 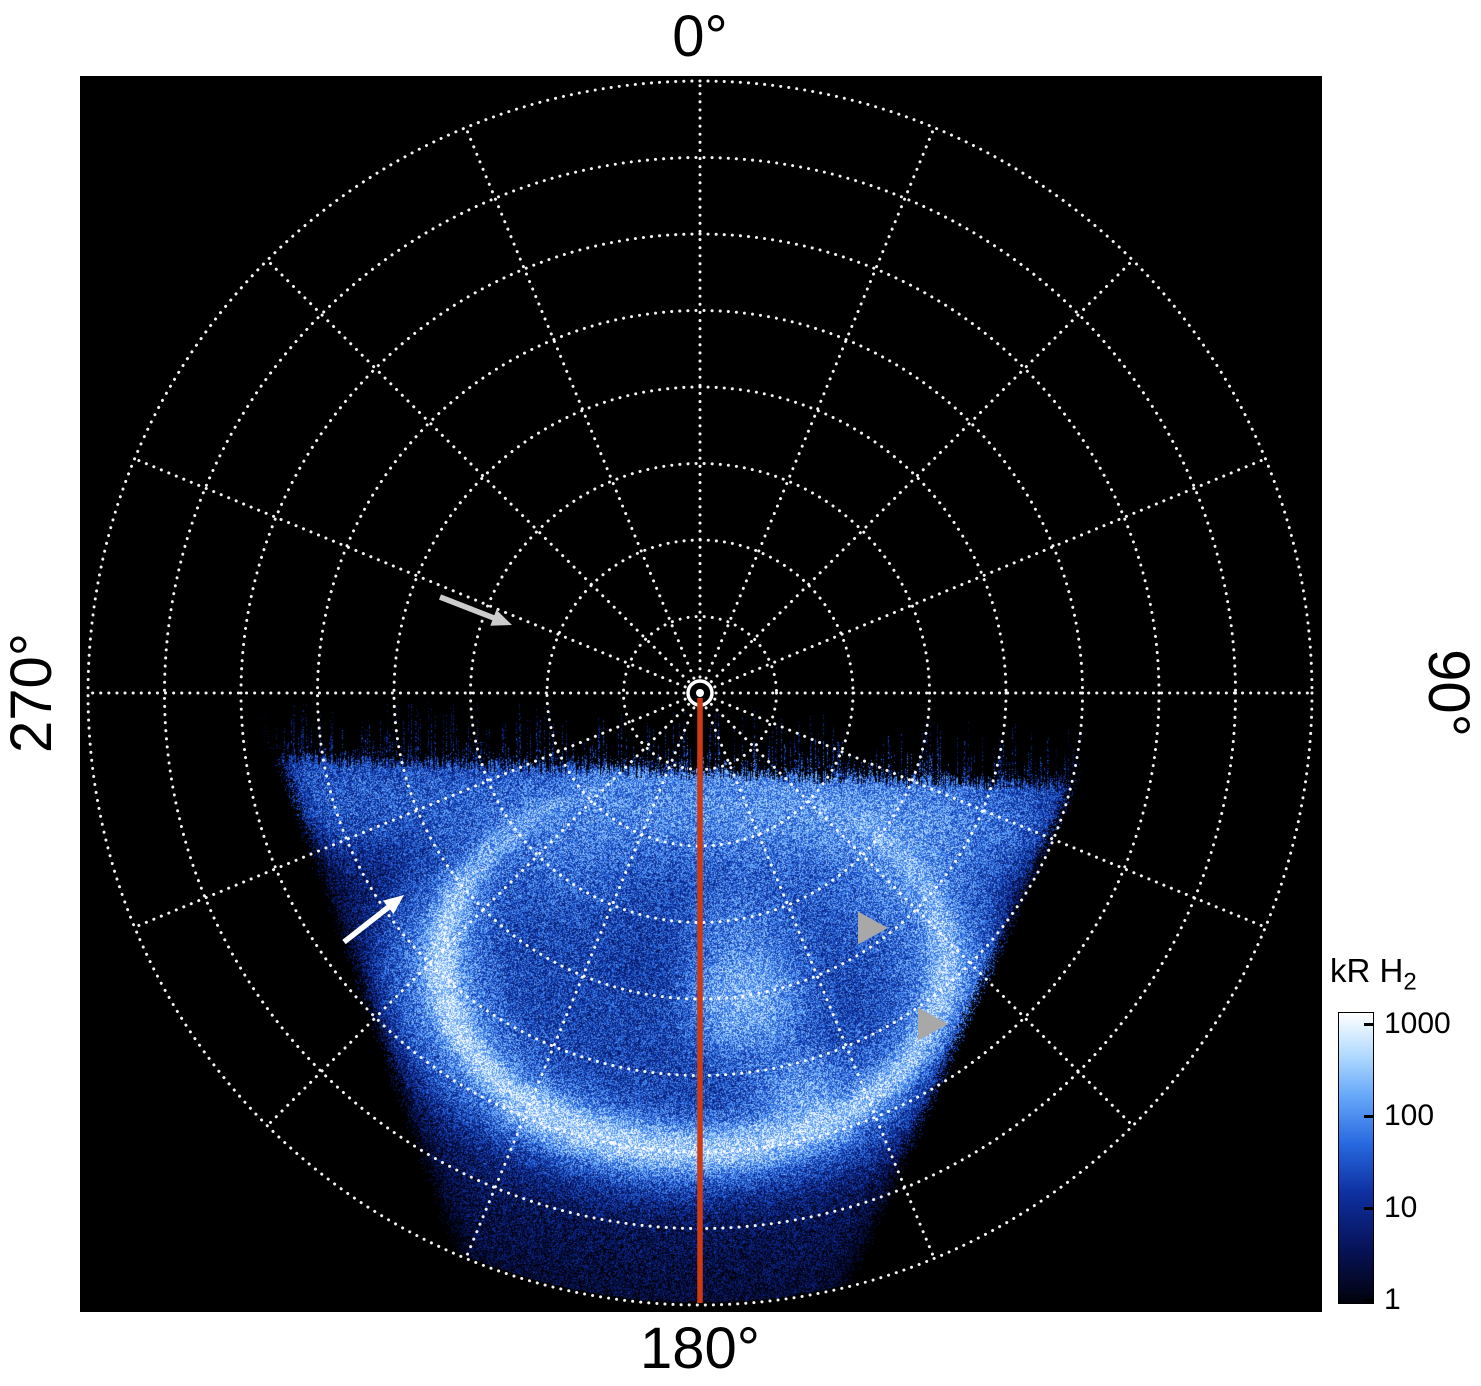 I want to click on angle-label-0: 0°, so click(x=700, y=36).